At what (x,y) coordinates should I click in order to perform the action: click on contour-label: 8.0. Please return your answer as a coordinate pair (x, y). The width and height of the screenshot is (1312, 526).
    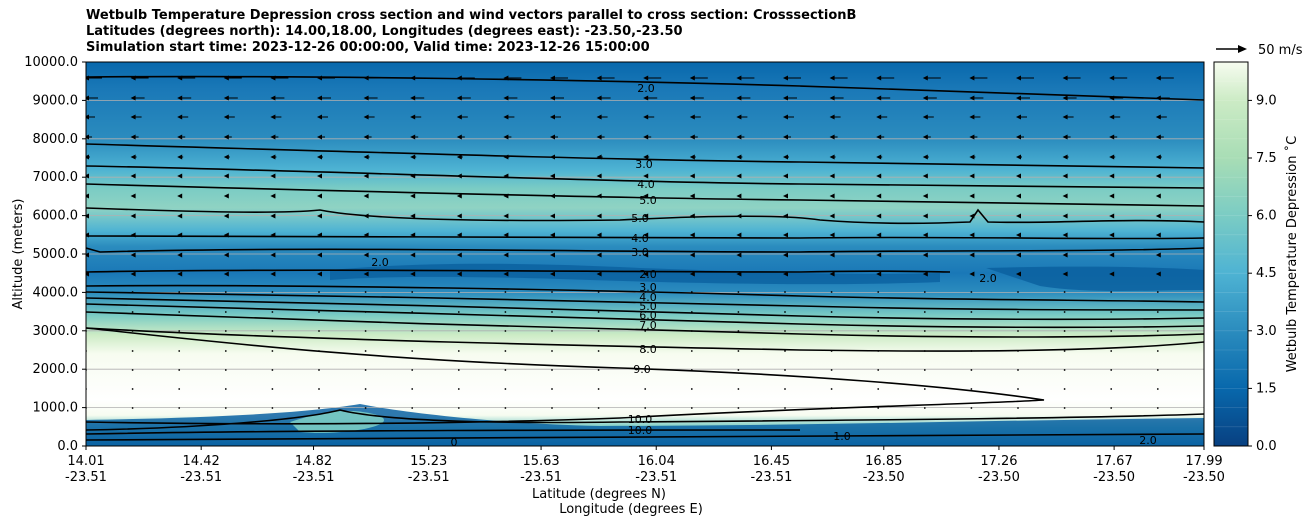
    Looking at the image, I should click on (648, 349).